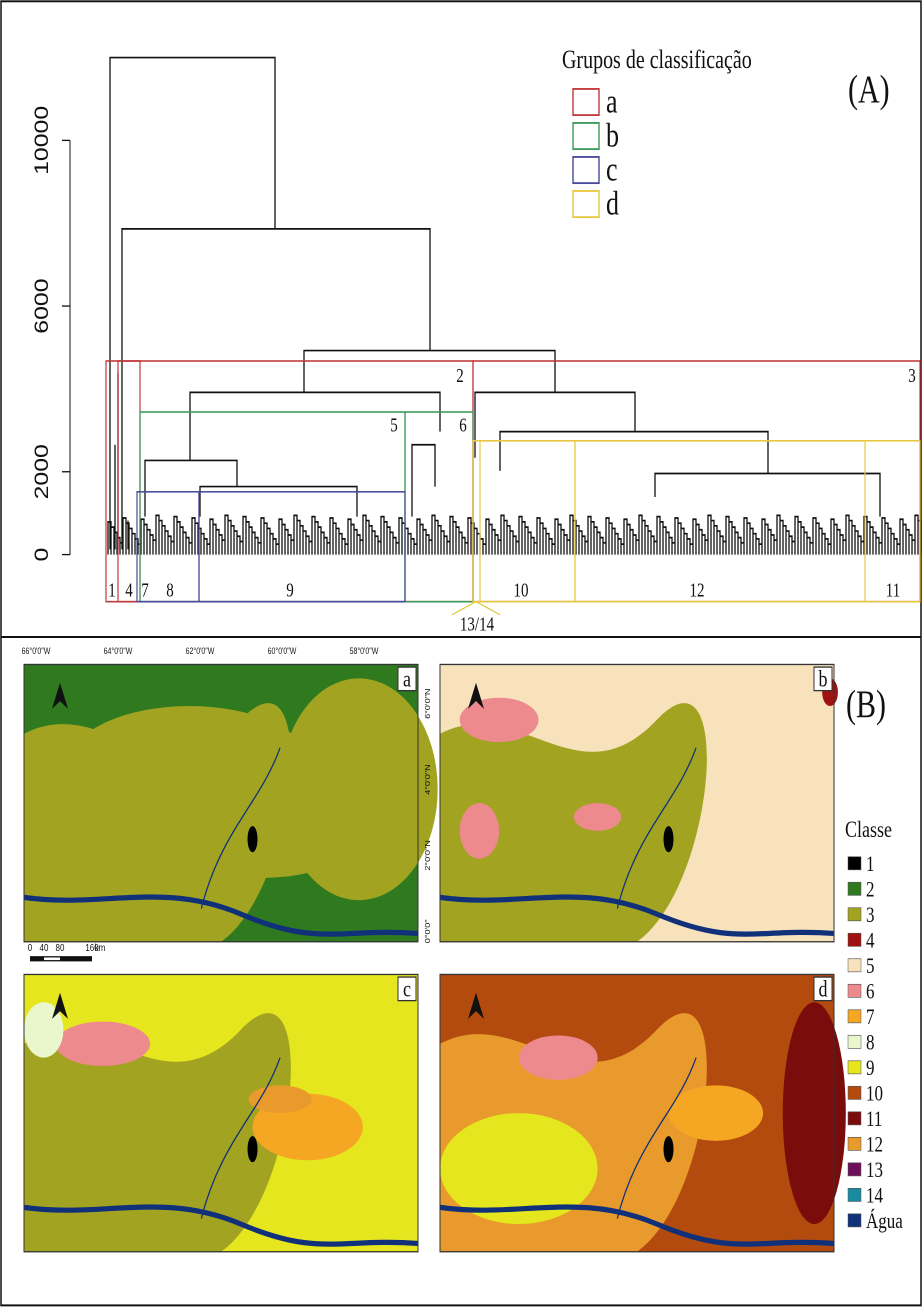  Describe the element at coordinates (41, 555) in the screenshot. I see `y-tick-label: 0` at that location.